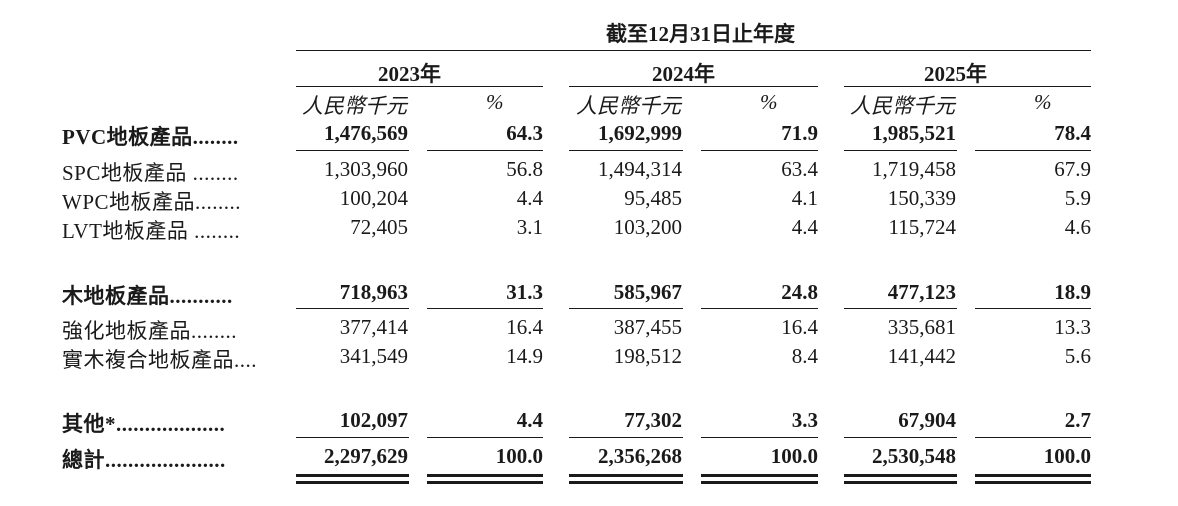 This screenshot has width=1178, height=506. I want to click on cell-pct-2025: 13.3, so click(1072, 327).